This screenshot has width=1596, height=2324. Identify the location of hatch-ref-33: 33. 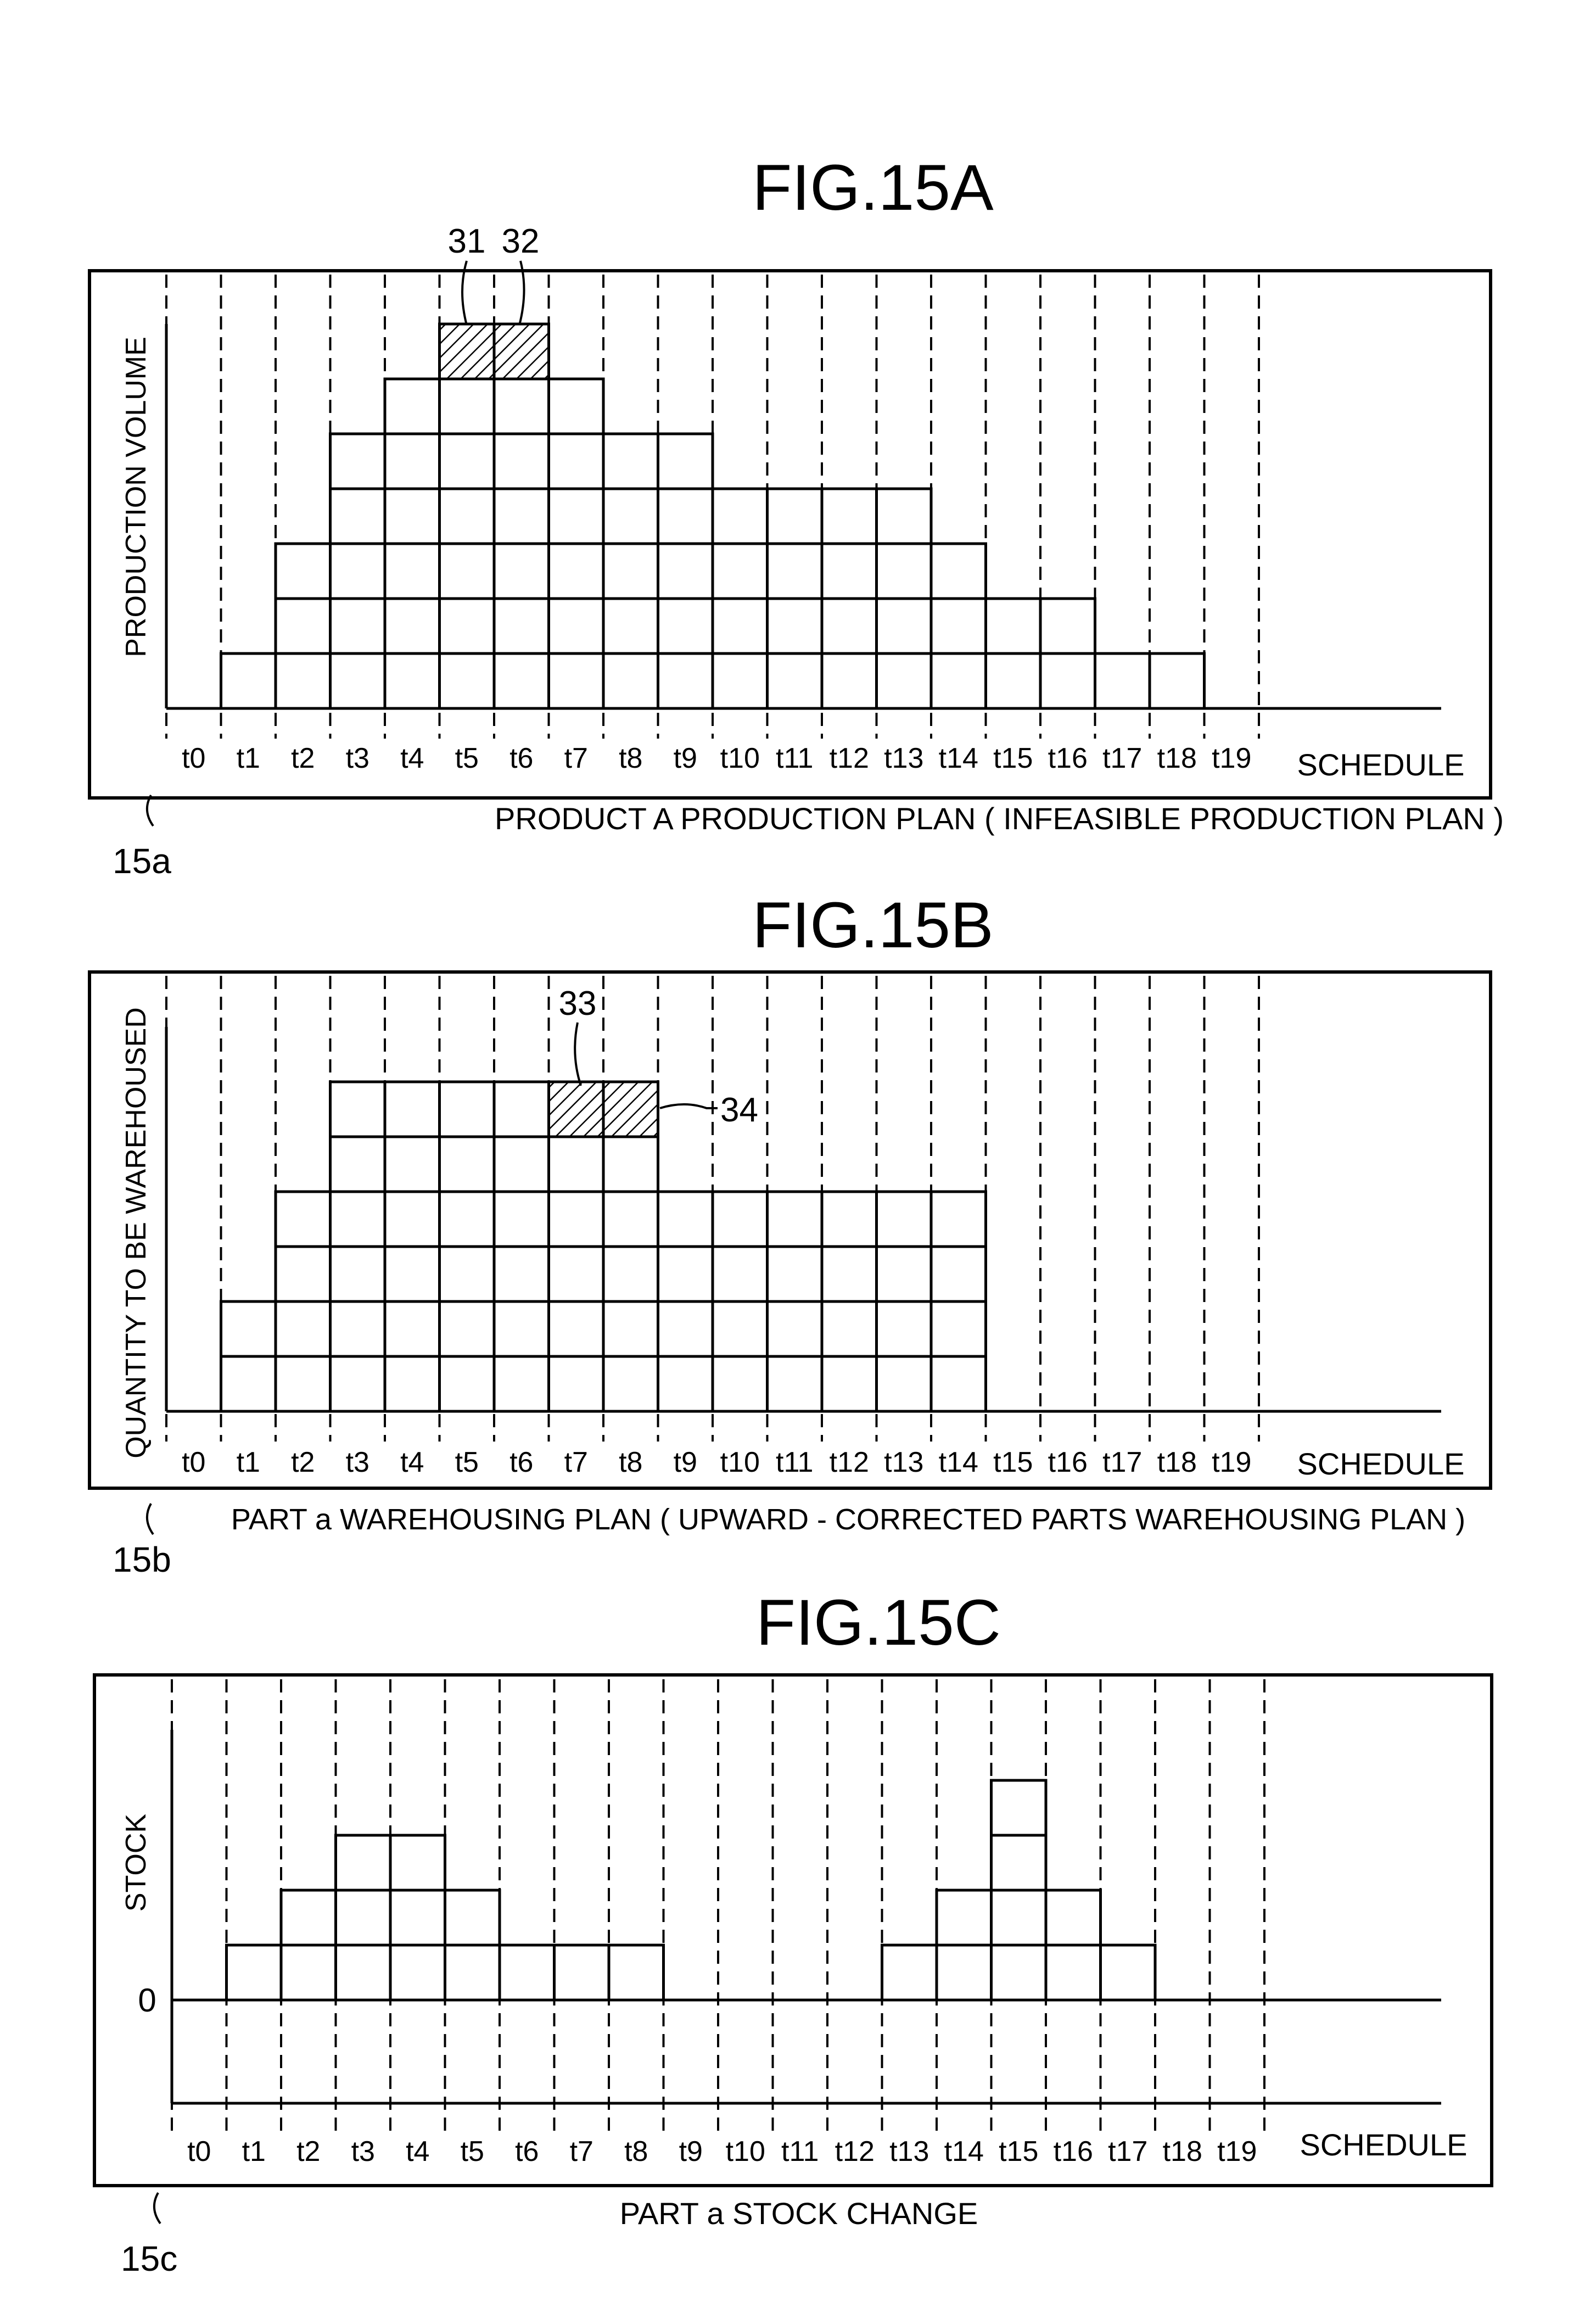
(578, 1004).